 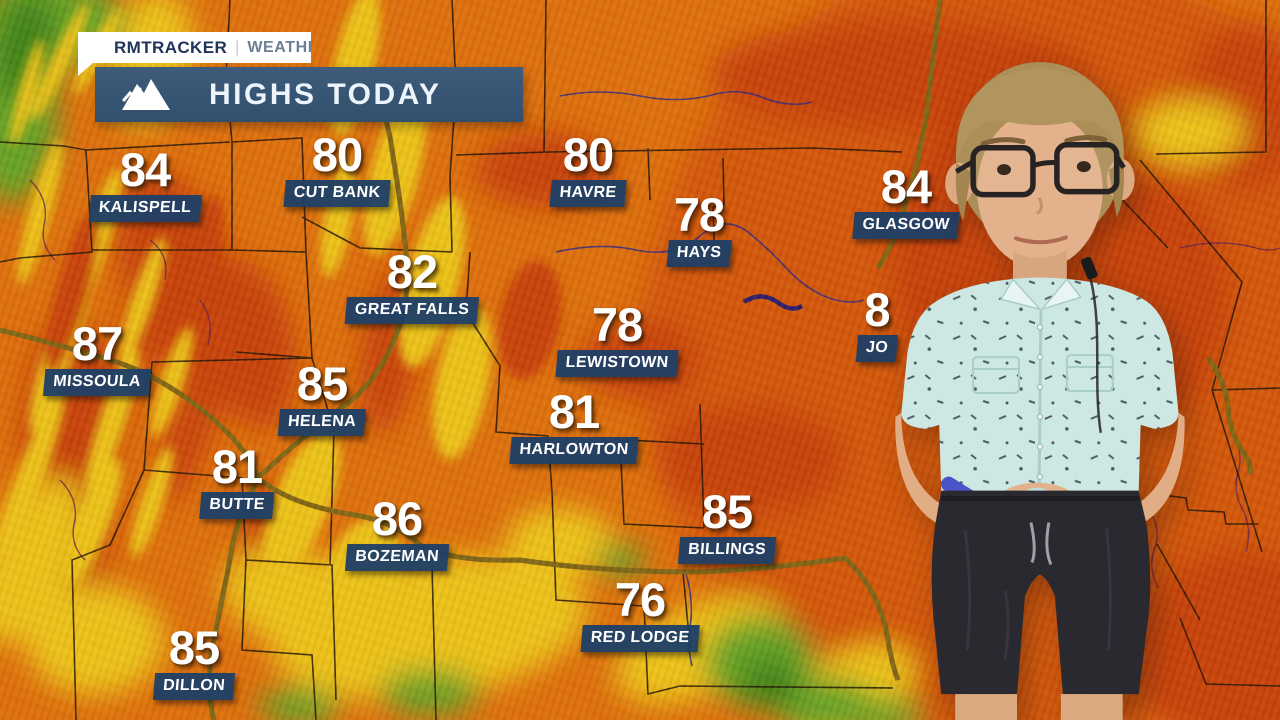 I want to click on temp-station-lewistown: 78 LEWISTOWN, so click(x=617, y=337).